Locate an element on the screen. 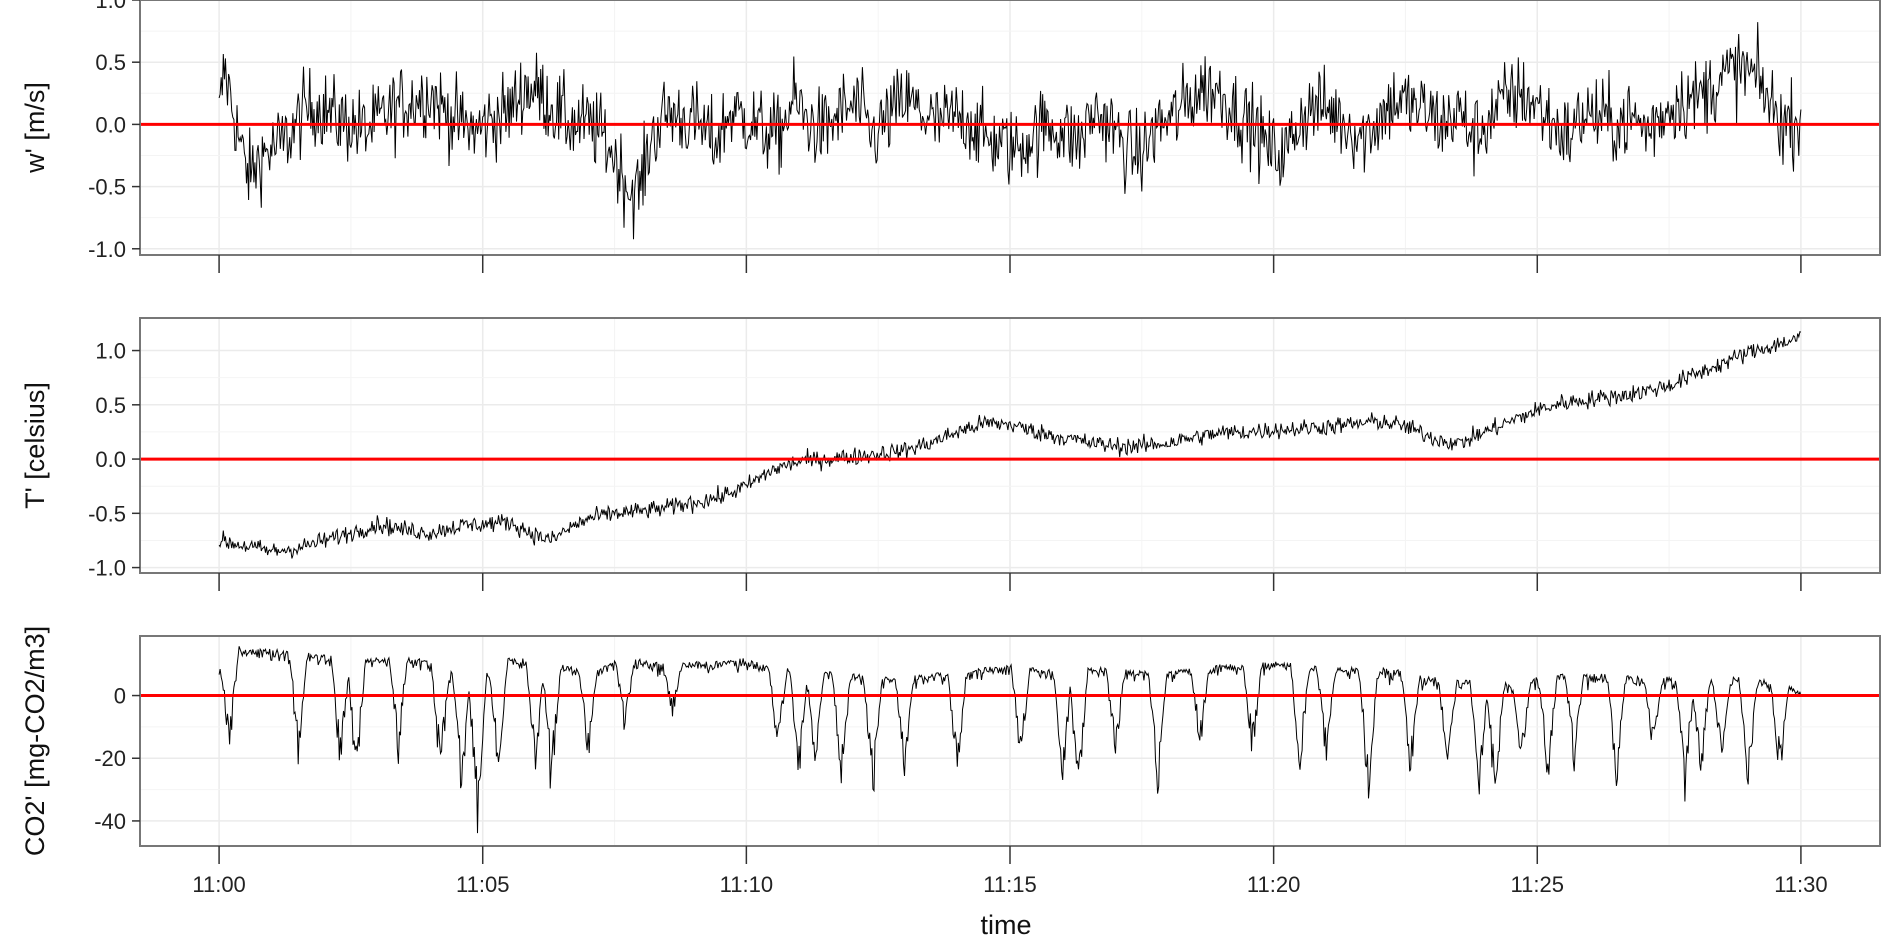 The image size is (1889, 944). x-tick-label: 11:00 is located at coordinates (218, 884).